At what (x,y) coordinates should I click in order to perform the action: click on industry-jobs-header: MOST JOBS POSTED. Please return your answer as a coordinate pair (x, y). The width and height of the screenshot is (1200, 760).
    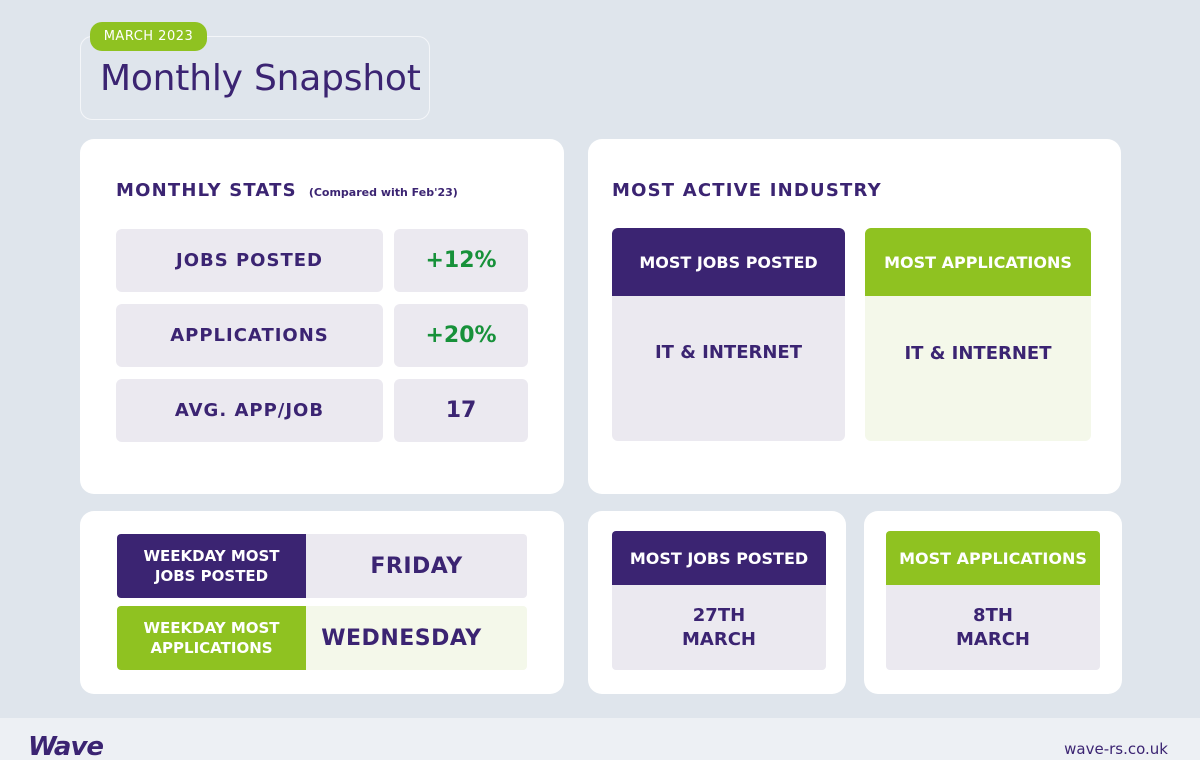
    Looking at the image, I should click on (728, 262).